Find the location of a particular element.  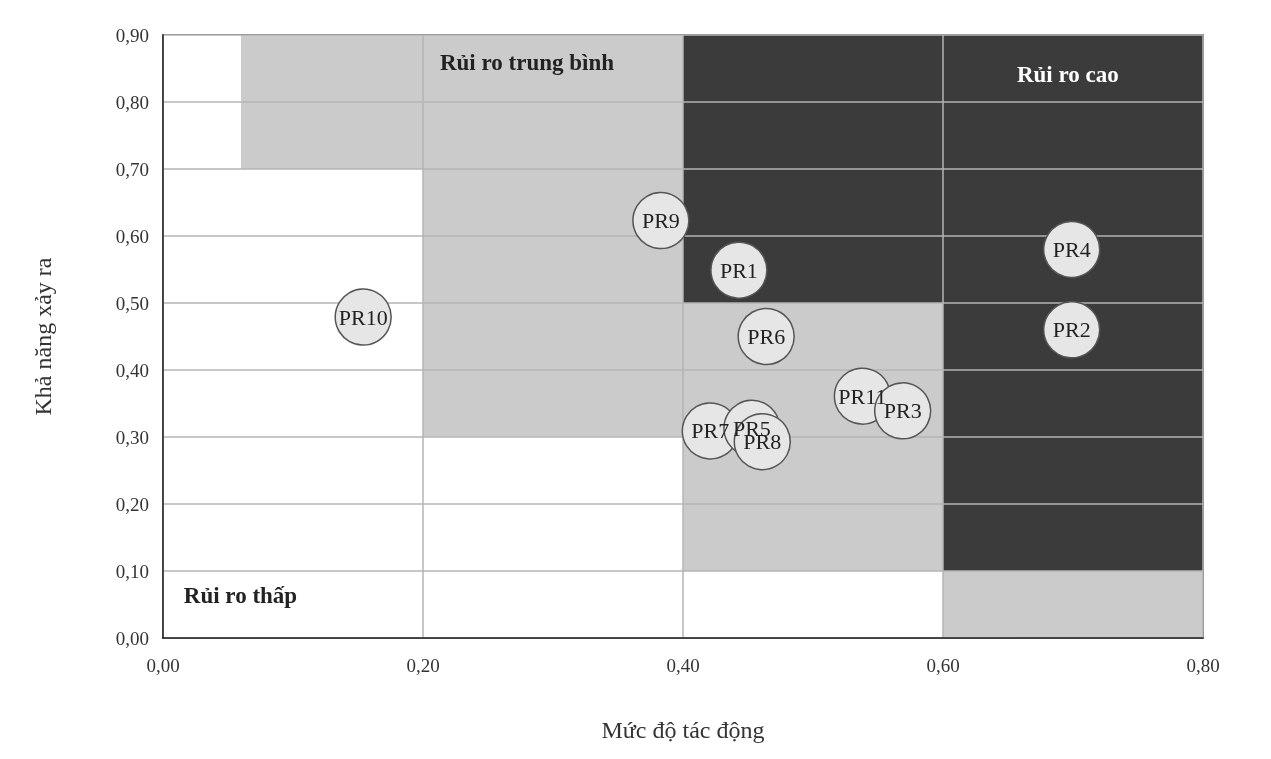

annotation: PR4 is located at coordinates (1071, 249).